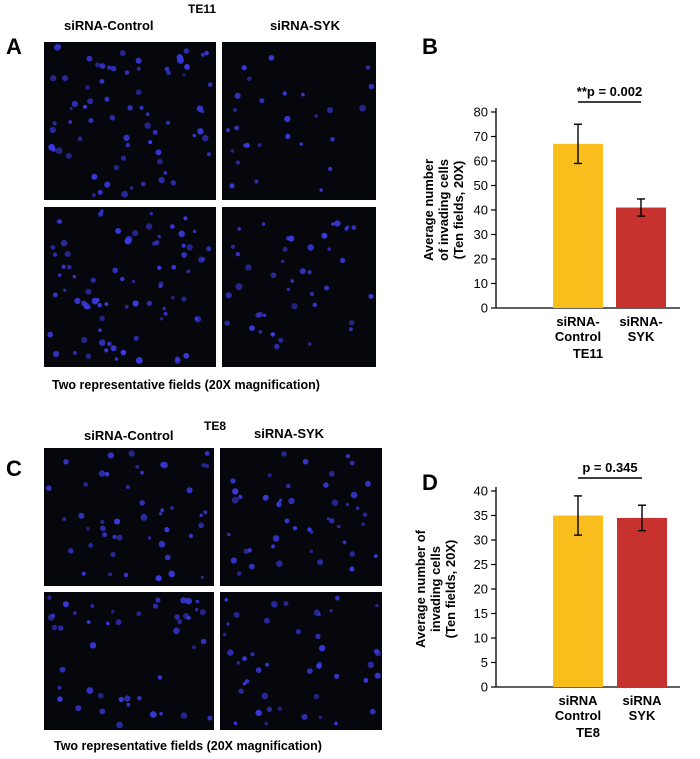 The image size is (700, 759). Describe the element at coordinates (481, 234) in the screenshot. I see `chart-b-ytick-label: 30` at that location.